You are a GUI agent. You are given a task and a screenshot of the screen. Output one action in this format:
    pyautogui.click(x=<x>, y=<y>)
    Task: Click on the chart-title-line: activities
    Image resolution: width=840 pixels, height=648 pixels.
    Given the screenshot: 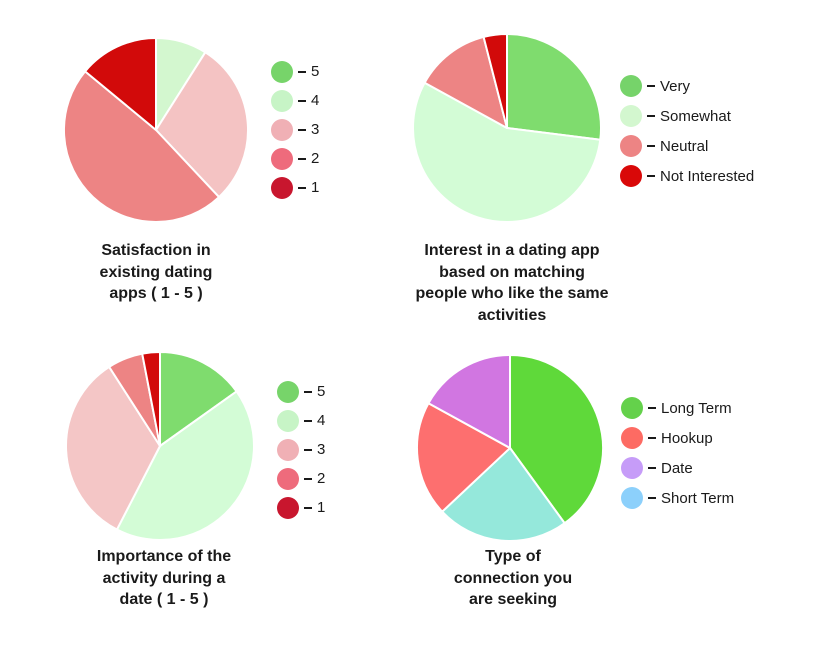 What is the action you would take?
    pyautogui.click(x=512, y=315)
    